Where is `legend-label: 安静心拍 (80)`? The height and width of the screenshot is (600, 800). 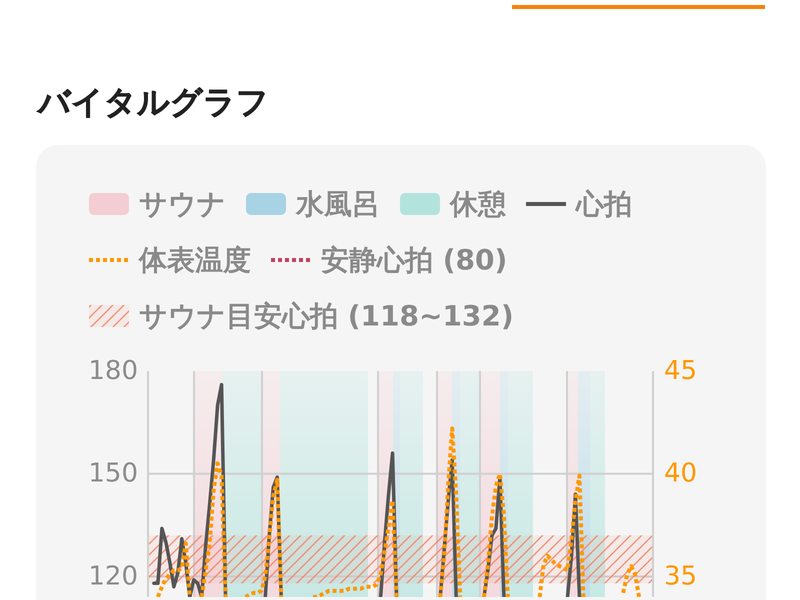 legend-label: 安静心拍 (80) is located at coordinates (414, 260).